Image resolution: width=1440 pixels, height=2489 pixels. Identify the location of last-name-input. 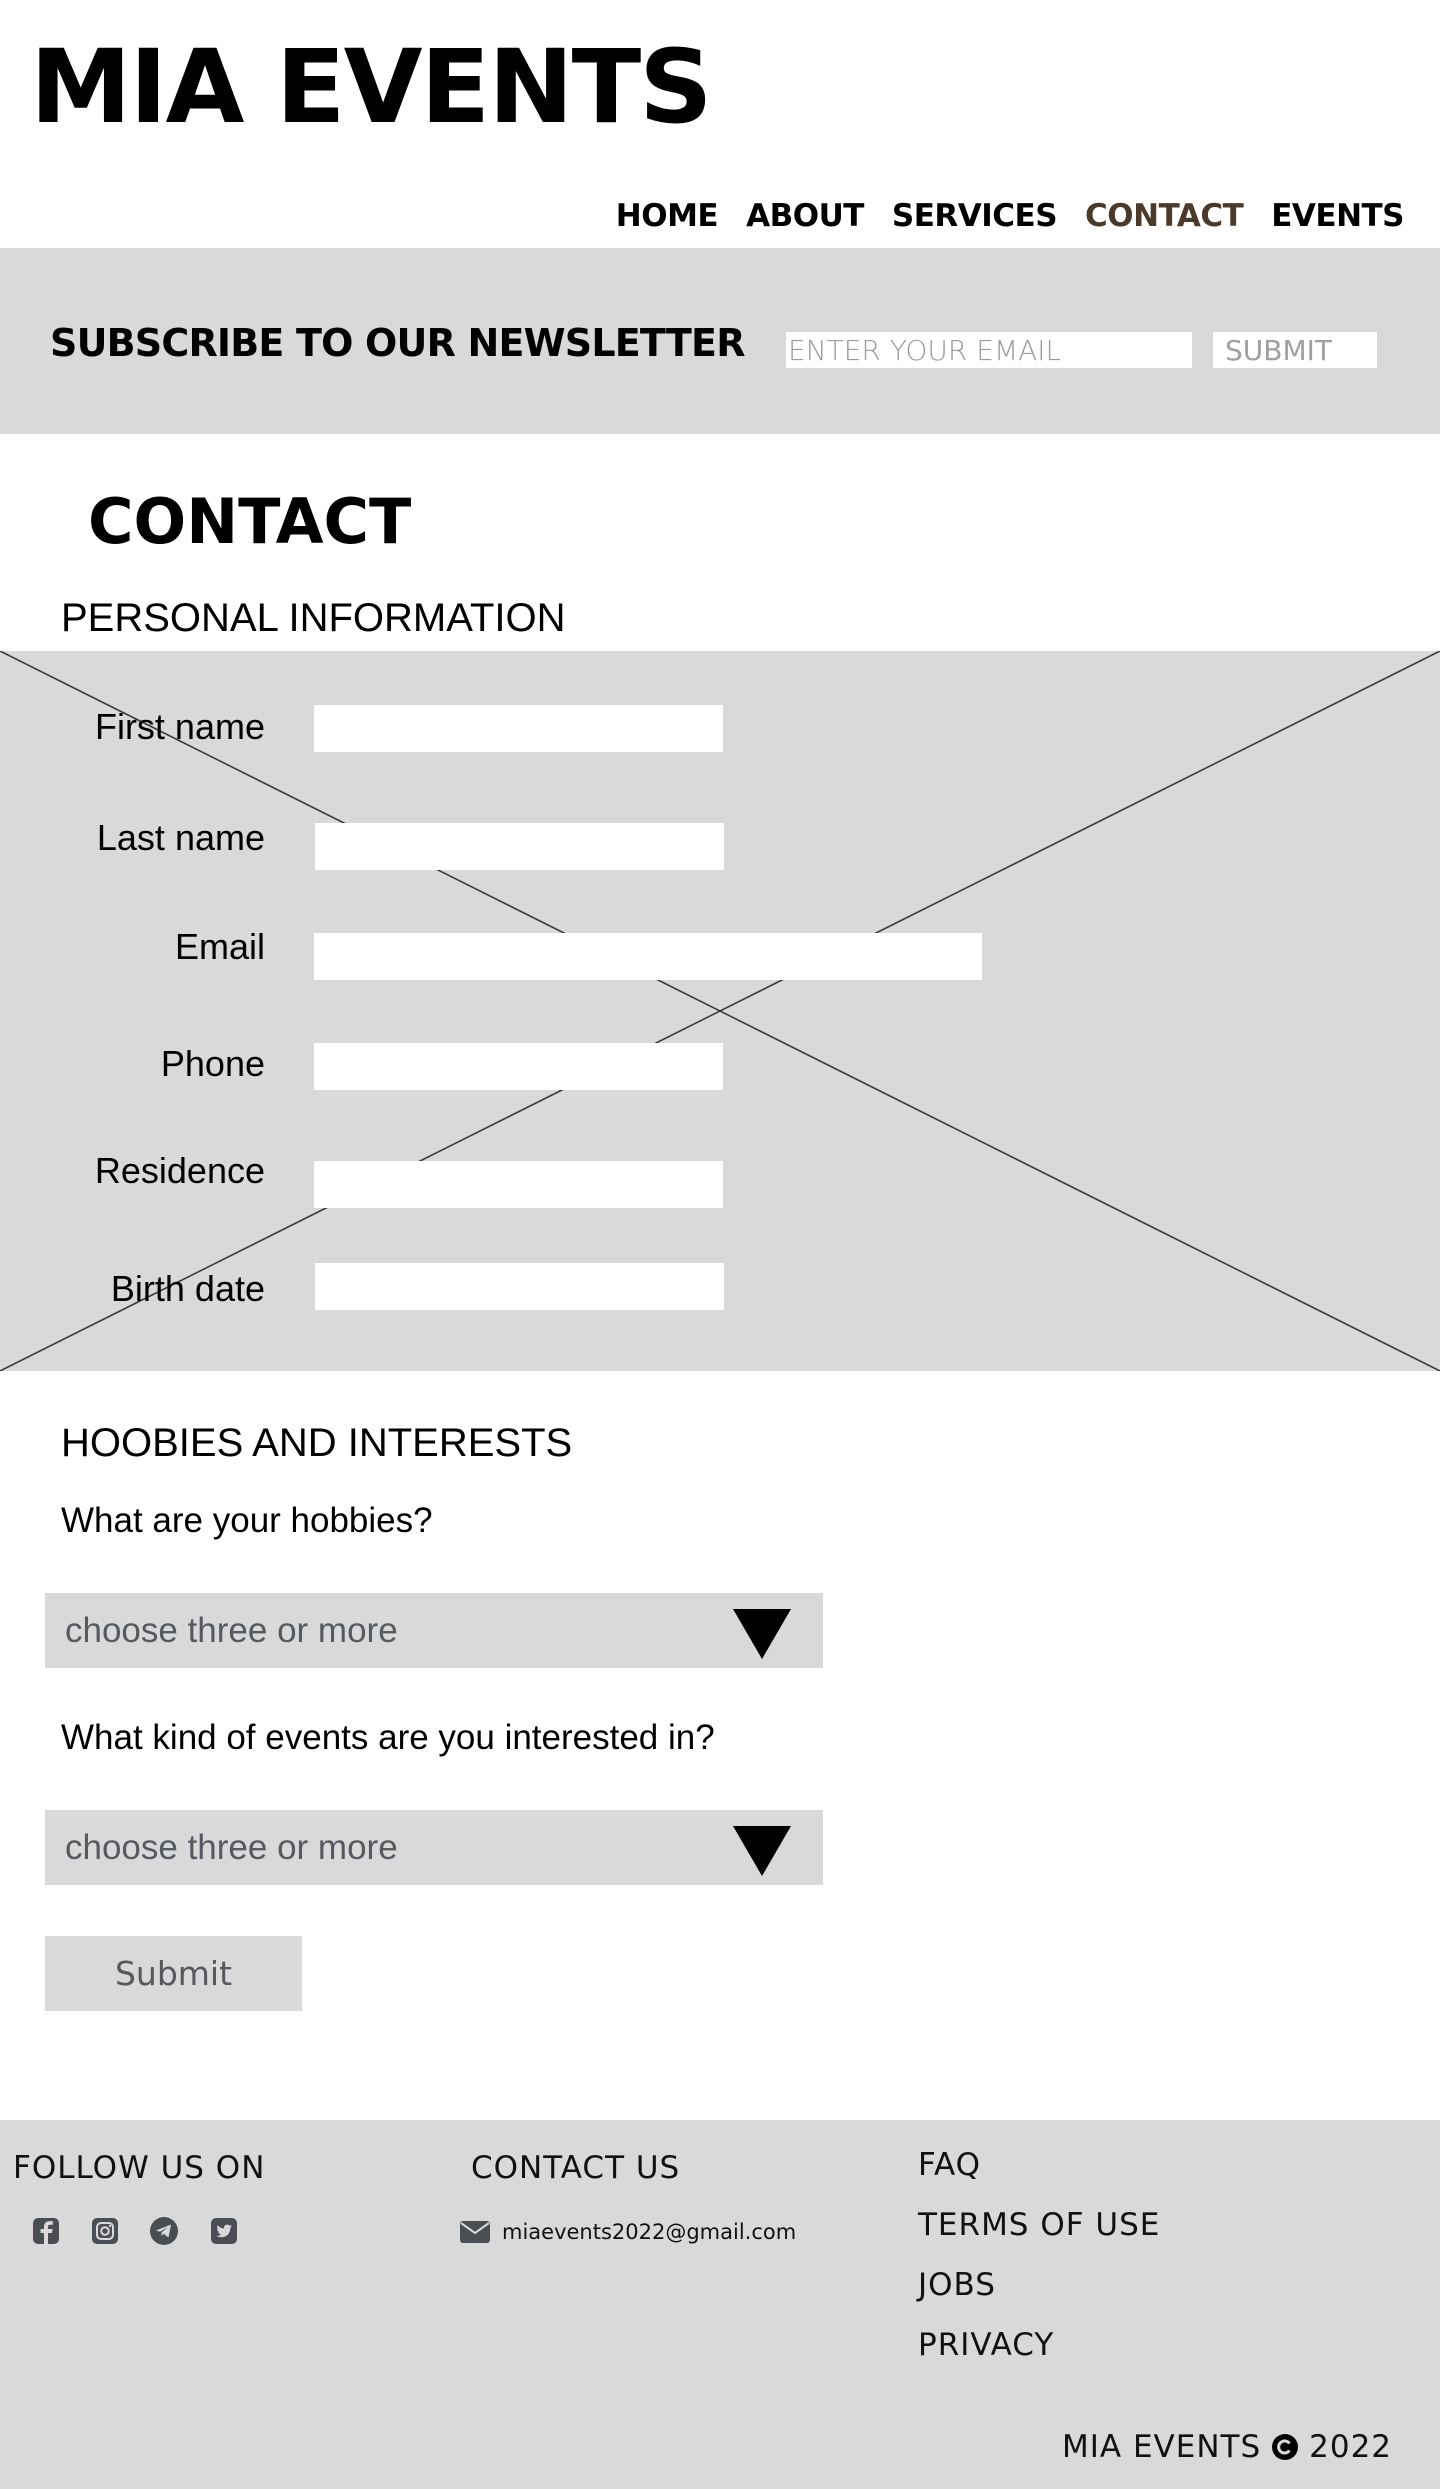
(519, 846).